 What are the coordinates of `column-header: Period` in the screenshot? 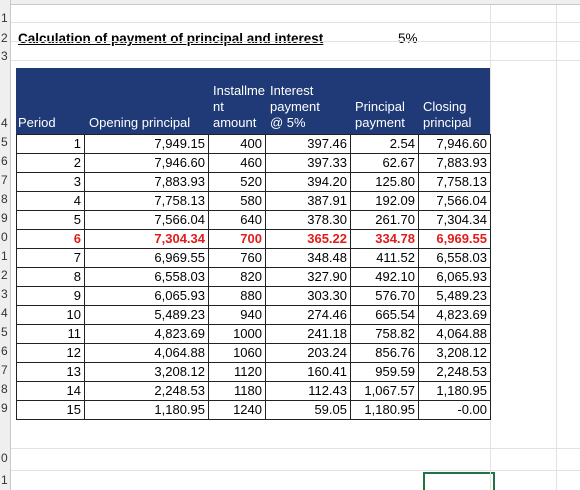 It's located at (37, 122).